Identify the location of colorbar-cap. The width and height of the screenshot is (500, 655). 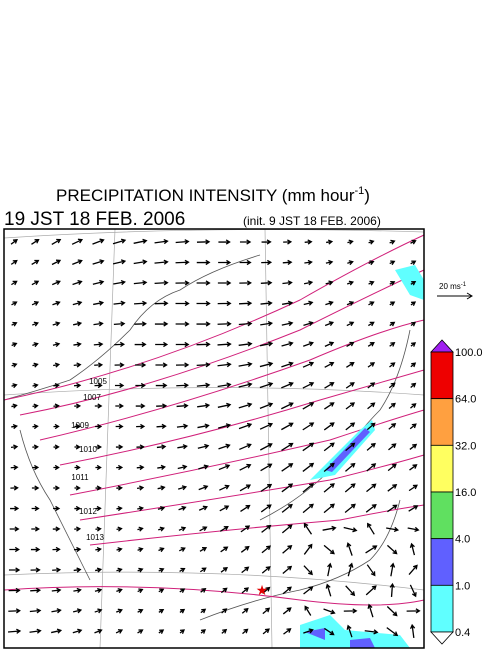
(442, 346).